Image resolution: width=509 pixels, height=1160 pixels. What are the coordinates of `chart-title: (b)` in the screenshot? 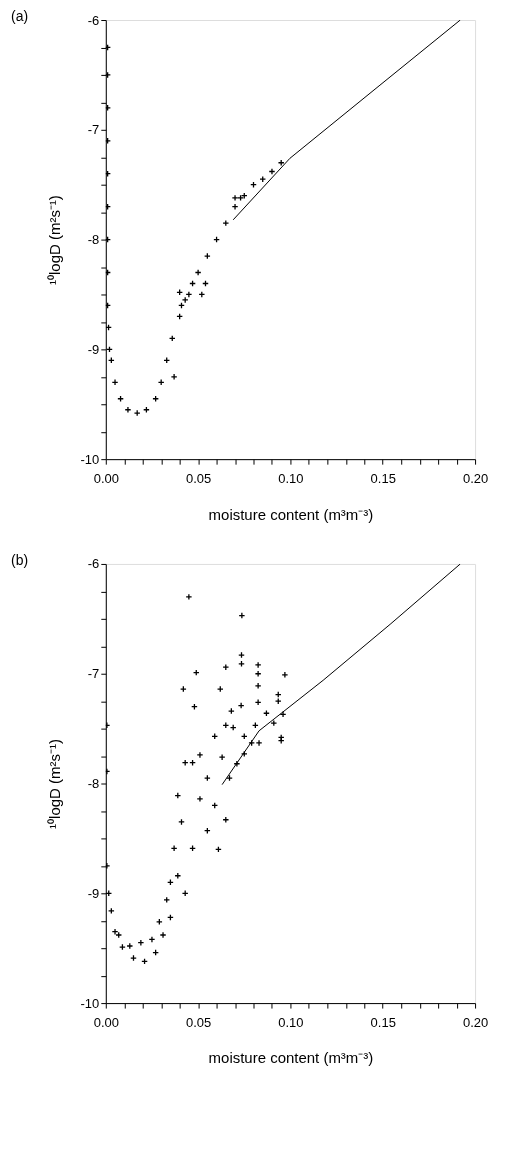 It's located at (19, 559).